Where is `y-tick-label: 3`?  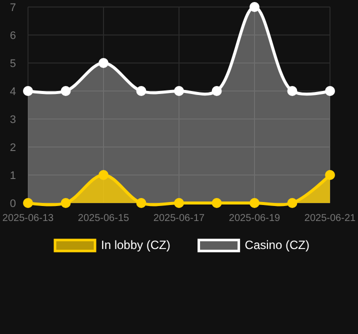 y-tick-label: 3 is located at coordinates (13, 120).